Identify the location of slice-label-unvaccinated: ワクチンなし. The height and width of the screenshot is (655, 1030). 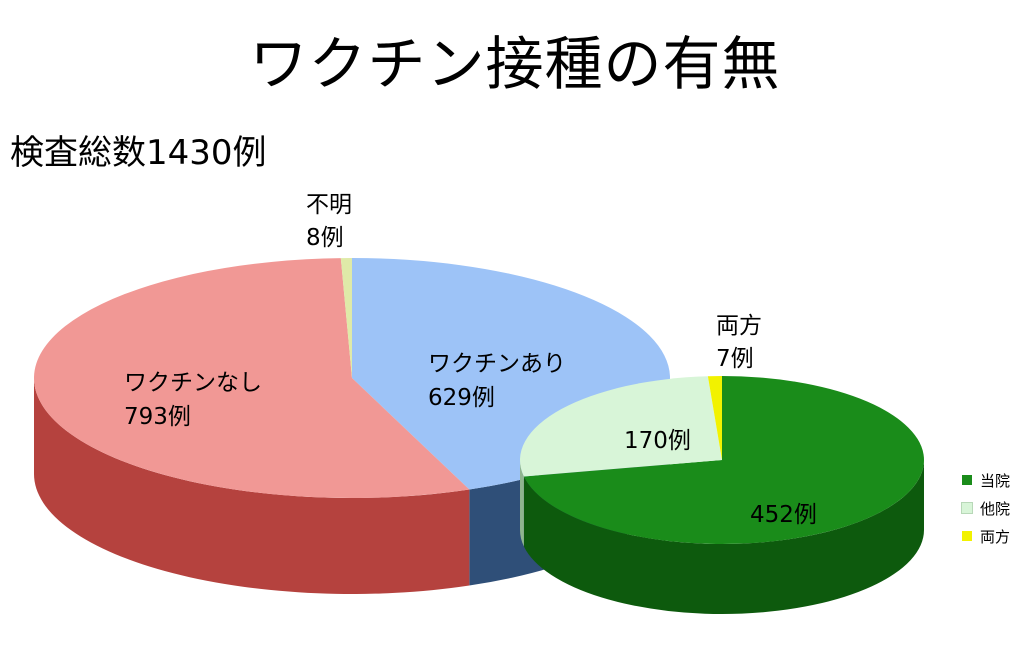
(193, 383).